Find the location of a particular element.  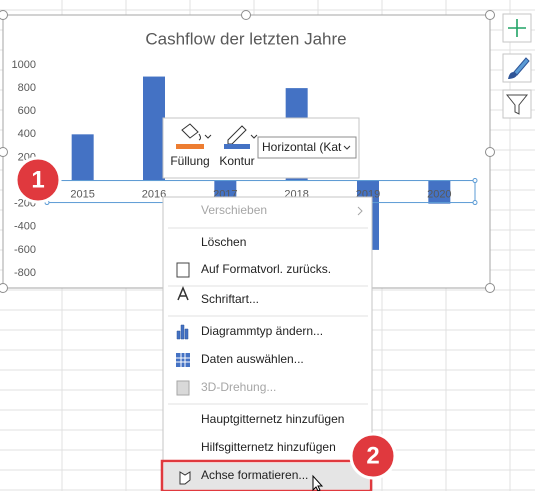

y-tick-label: -600 is located at coordinates (25, 250).